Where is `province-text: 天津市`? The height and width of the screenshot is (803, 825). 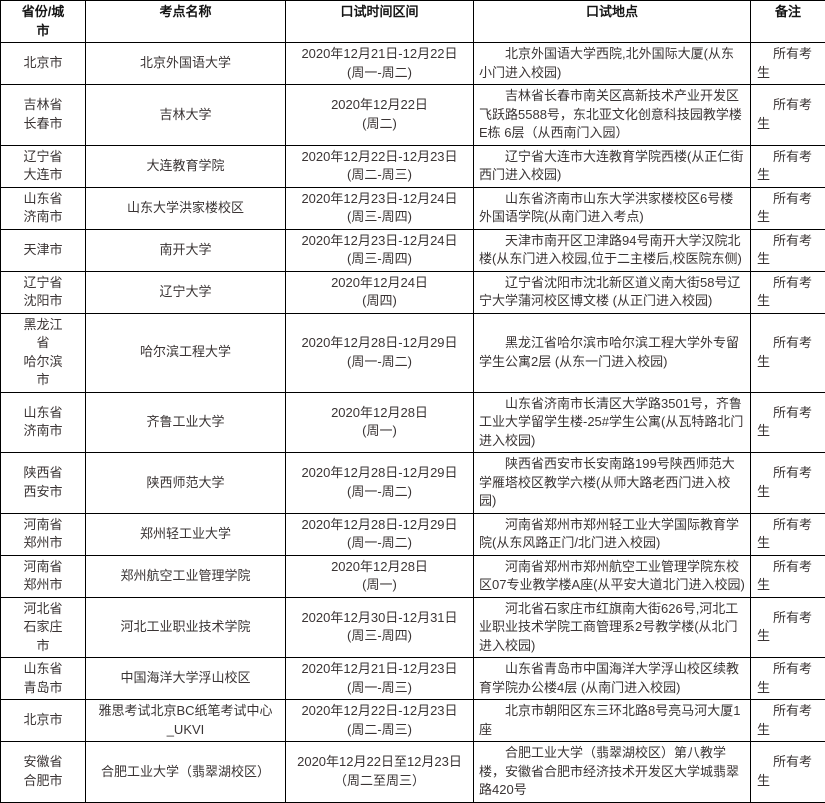
province-text: 天津市 is located at coordinates (43, 250).